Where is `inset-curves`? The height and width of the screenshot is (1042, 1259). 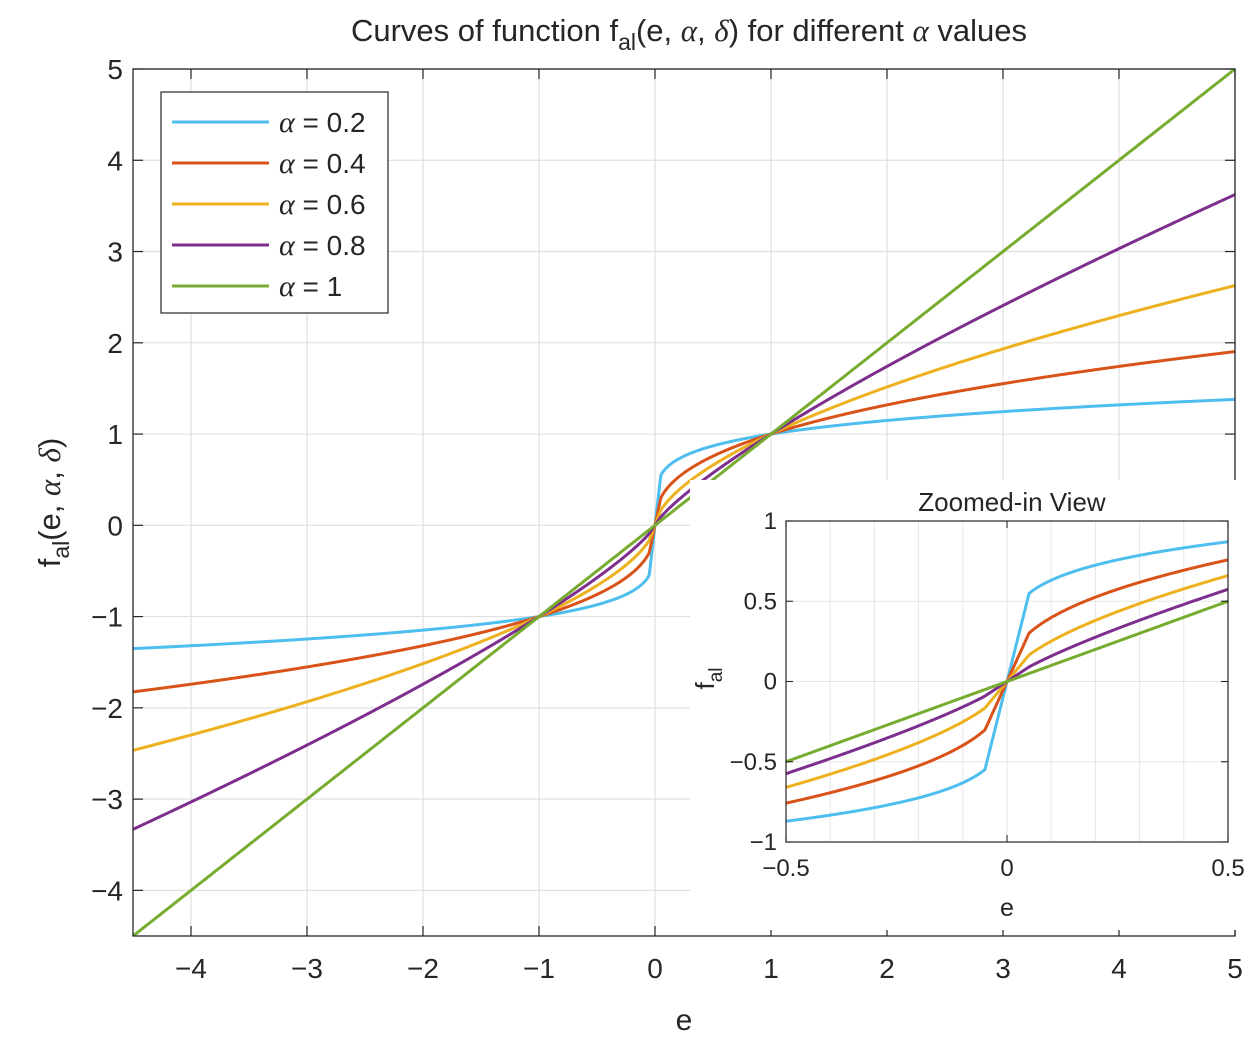 inset-curves is located at coordinates (1007, 681).